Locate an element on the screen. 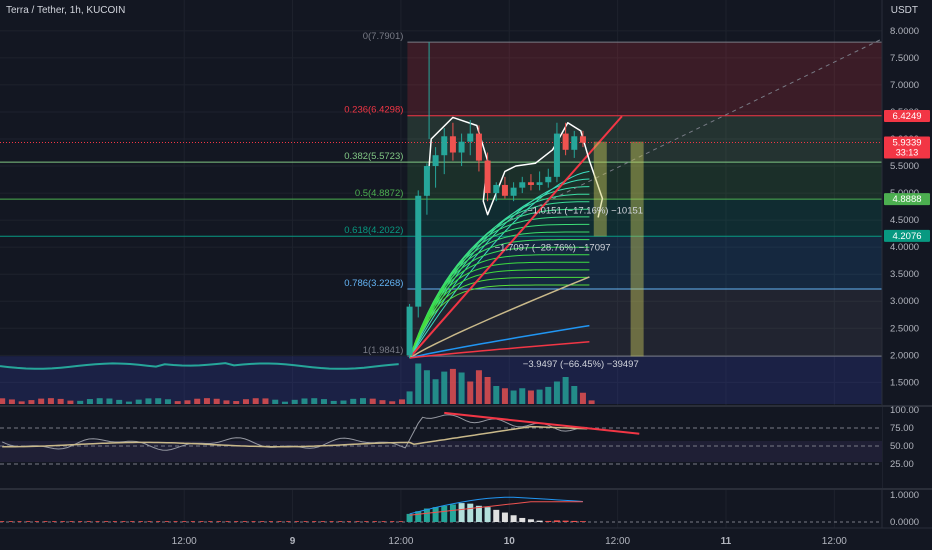  fib-level-label: 0.382(5.5723) is located at coordinates (373, 156).